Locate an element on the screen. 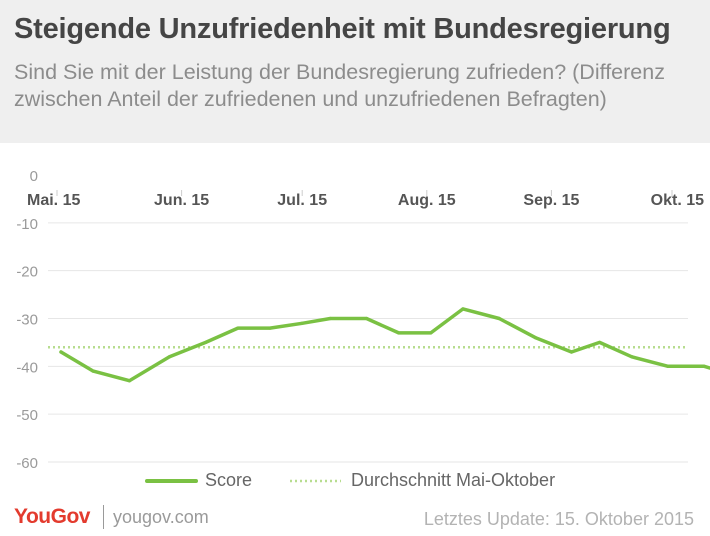 This screenshot has width=710, height=536. x-tick-label: Jul. 15 is located at coordinates (302, 200).